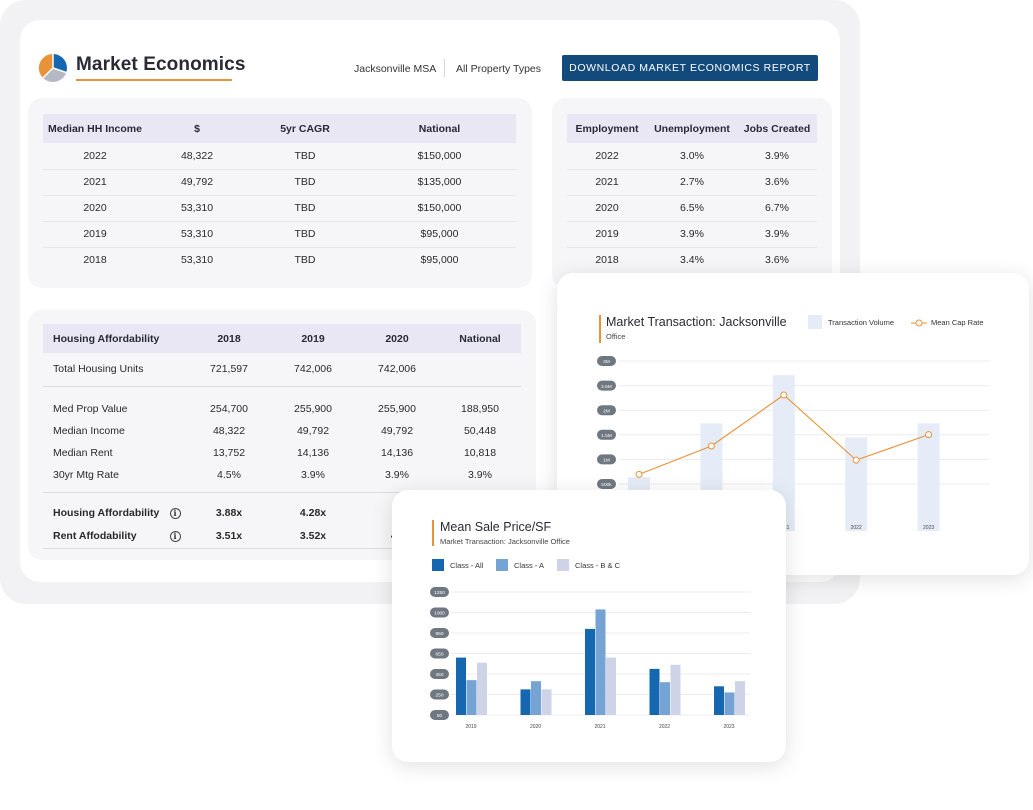 This screenshot has width=1033, height=810. I want to click on title-underline, so click(154, 80).